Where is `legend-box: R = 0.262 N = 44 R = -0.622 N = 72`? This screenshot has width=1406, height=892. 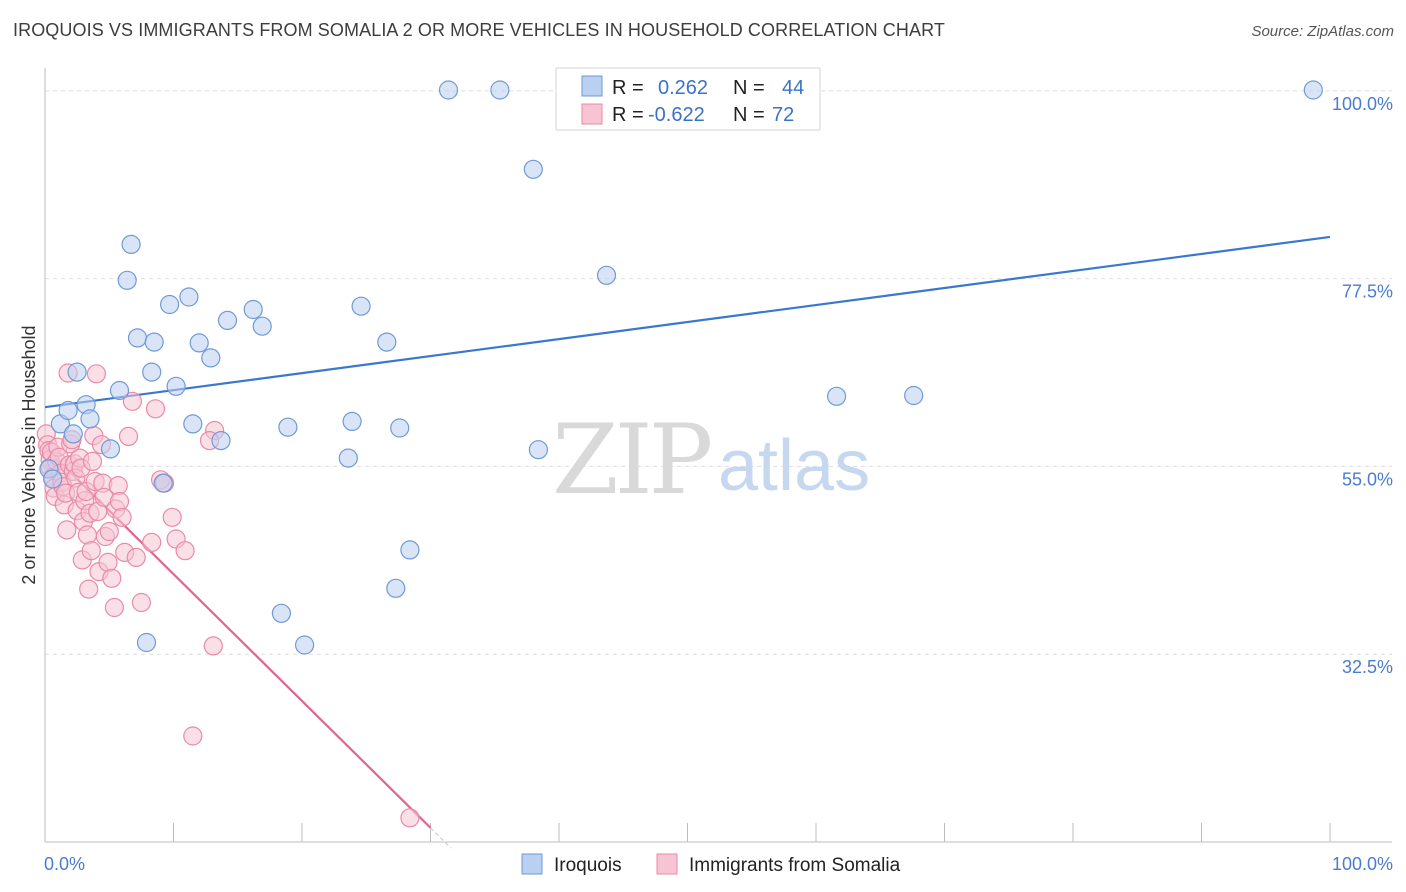
legend-box: R = 0.262 N = 44 R = -0.622 N = 72 is located at coordinates (688, 99).